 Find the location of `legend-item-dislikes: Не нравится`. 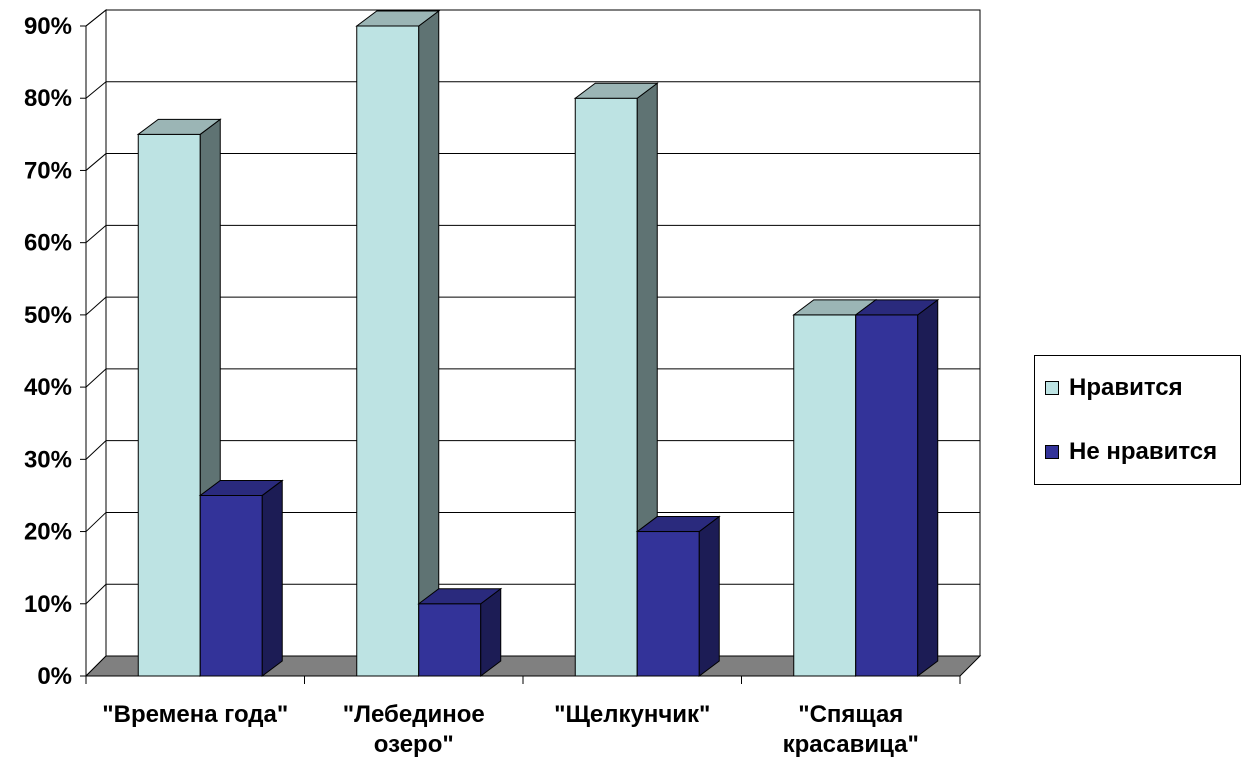

legend-item-dislikes: Не нравится is located at coordinates (1131, 452).